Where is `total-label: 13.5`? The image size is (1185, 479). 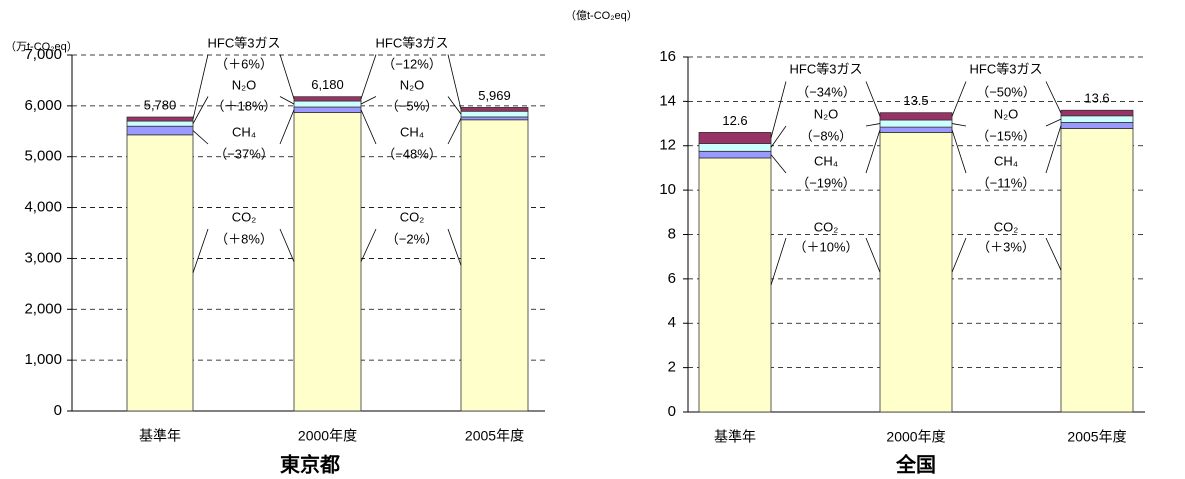 total-label: 13.5 is located at coordinates (915, 100).